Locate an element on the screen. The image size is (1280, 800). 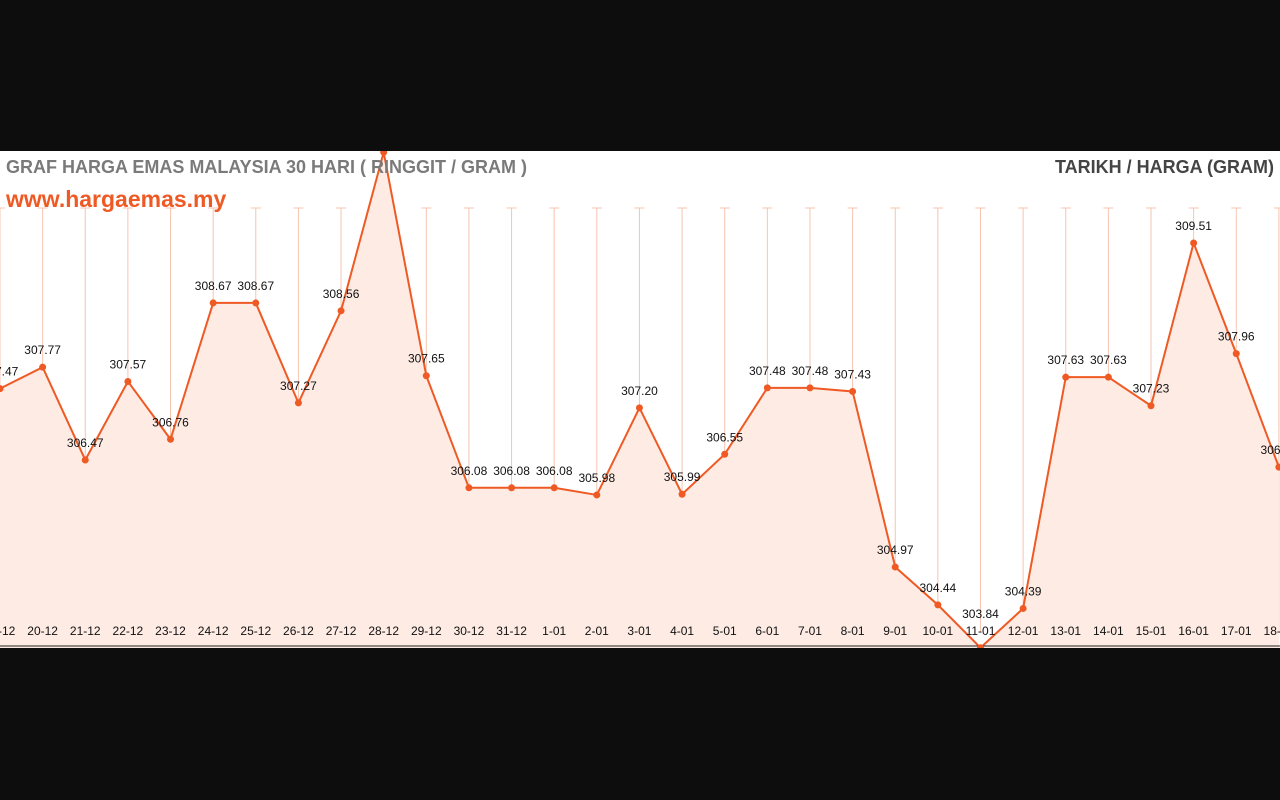
x-tick-label: 16-01 is located at coordinates (1193, 631).